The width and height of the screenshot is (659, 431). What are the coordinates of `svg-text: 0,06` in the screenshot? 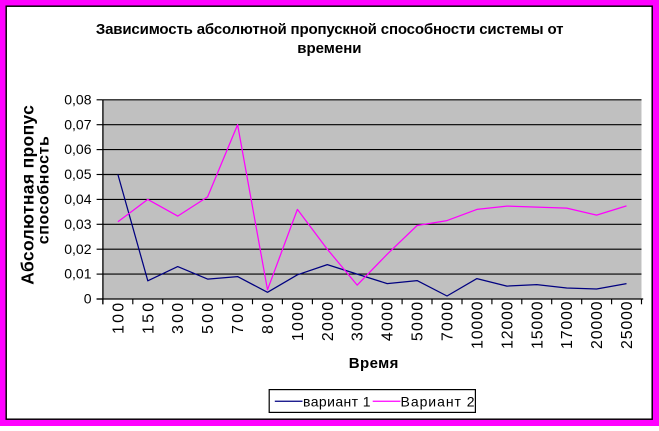 It's located at (77, 149).